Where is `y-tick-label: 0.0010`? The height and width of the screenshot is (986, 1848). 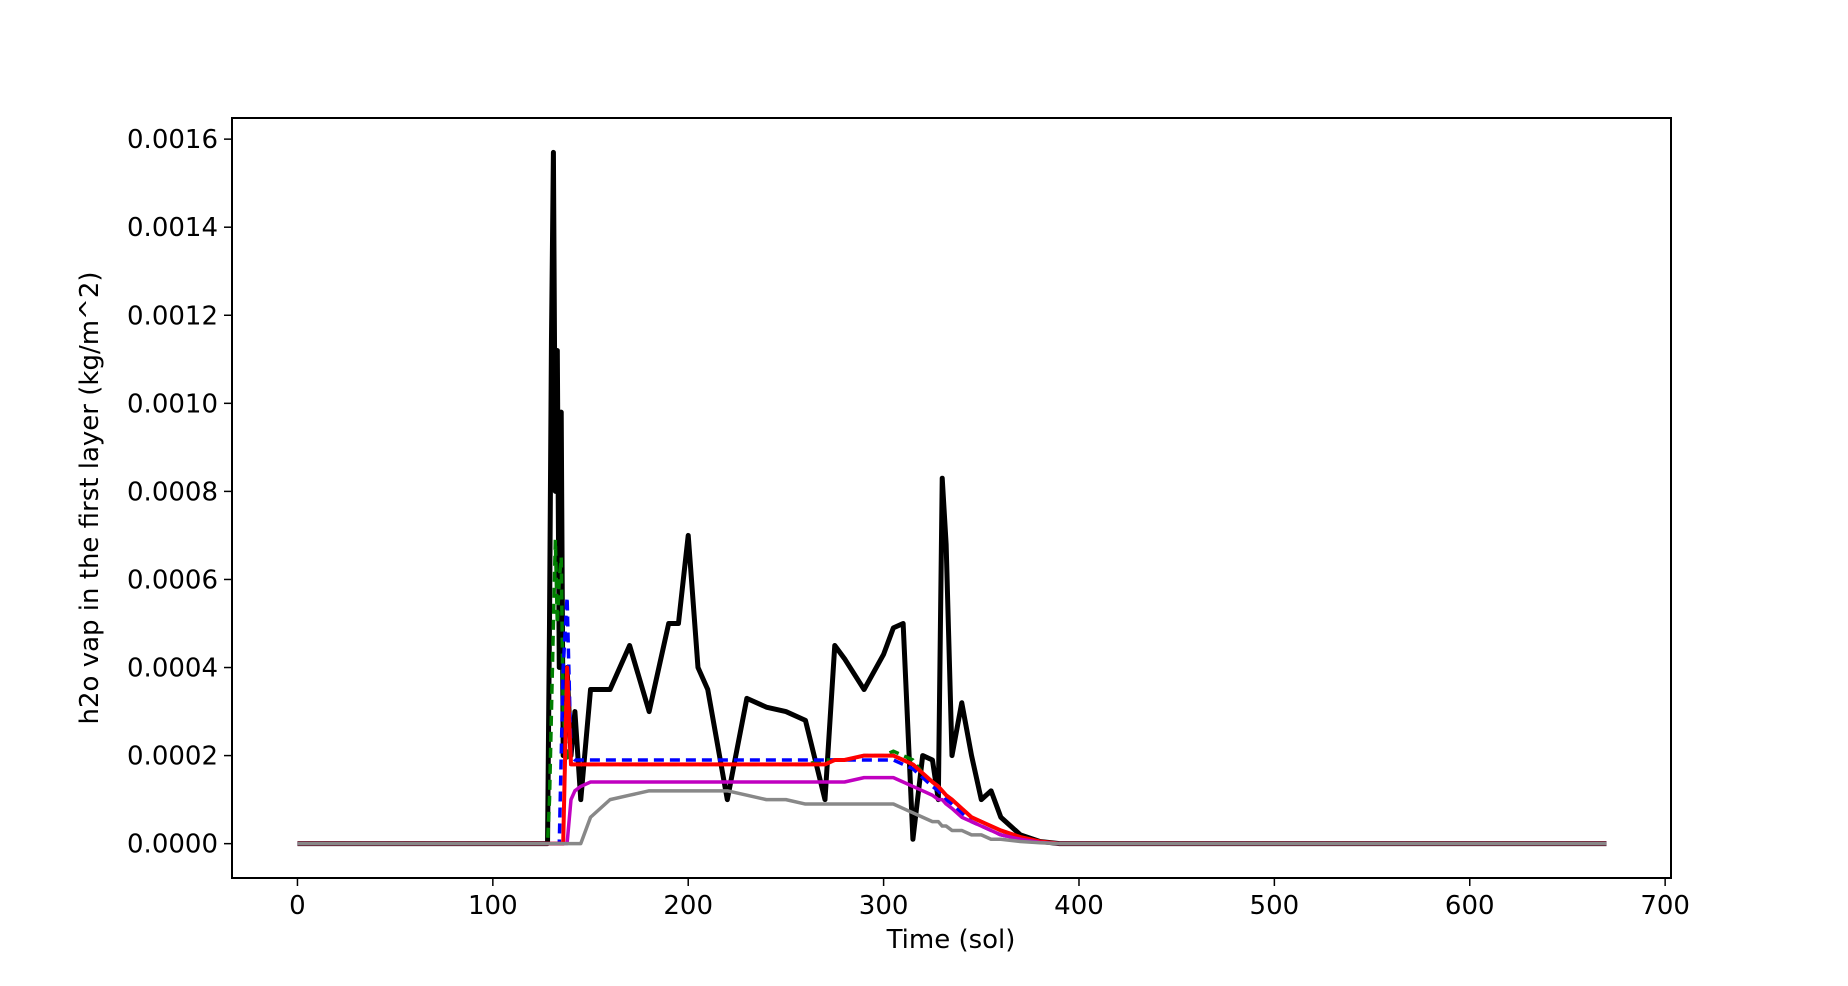
y-tick-label: 0.0010 is located at coordinates (172, 404).